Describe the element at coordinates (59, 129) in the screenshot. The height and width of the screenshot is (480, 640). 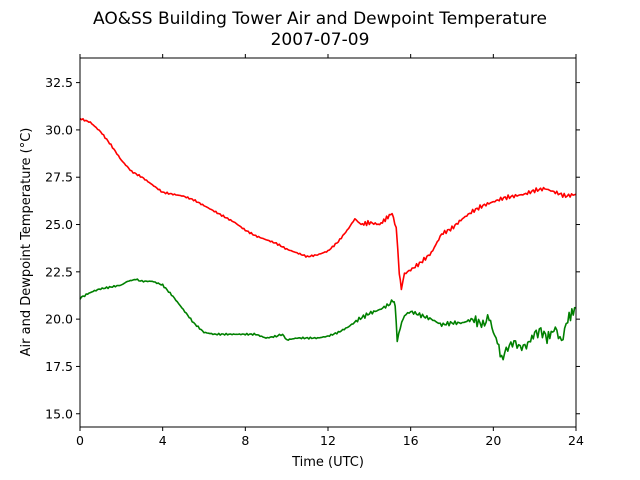
I see `y-tick-label: 30.0` at that location.